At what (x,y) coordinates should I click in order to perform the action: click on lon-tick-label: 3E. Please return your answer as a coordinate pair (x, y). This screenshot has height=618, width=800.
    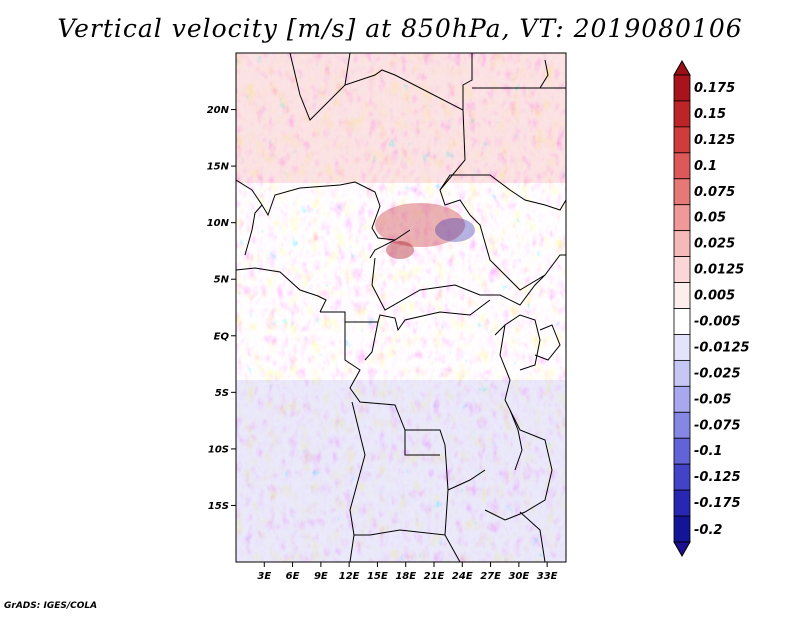
    Looking at the image, I should click on (264, 576).